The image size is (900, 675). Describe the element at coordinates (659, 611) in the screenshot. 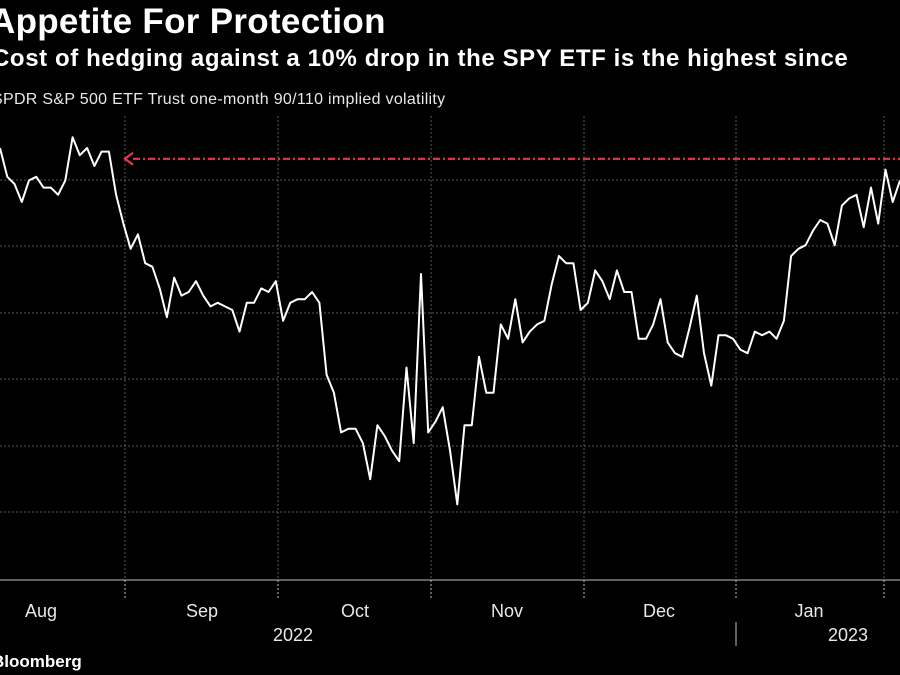

I see `x-tick-label-dec: Dec` at that location.